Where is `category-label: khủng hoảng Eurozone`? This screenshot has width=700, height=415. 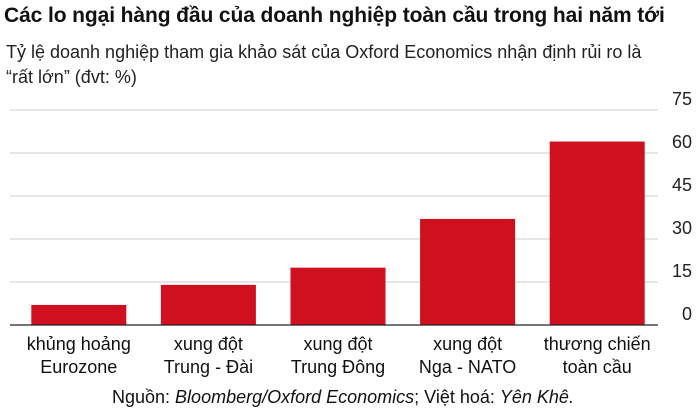 category-label: khủng hoảng Eurozone is located at coordinates (79, 355).